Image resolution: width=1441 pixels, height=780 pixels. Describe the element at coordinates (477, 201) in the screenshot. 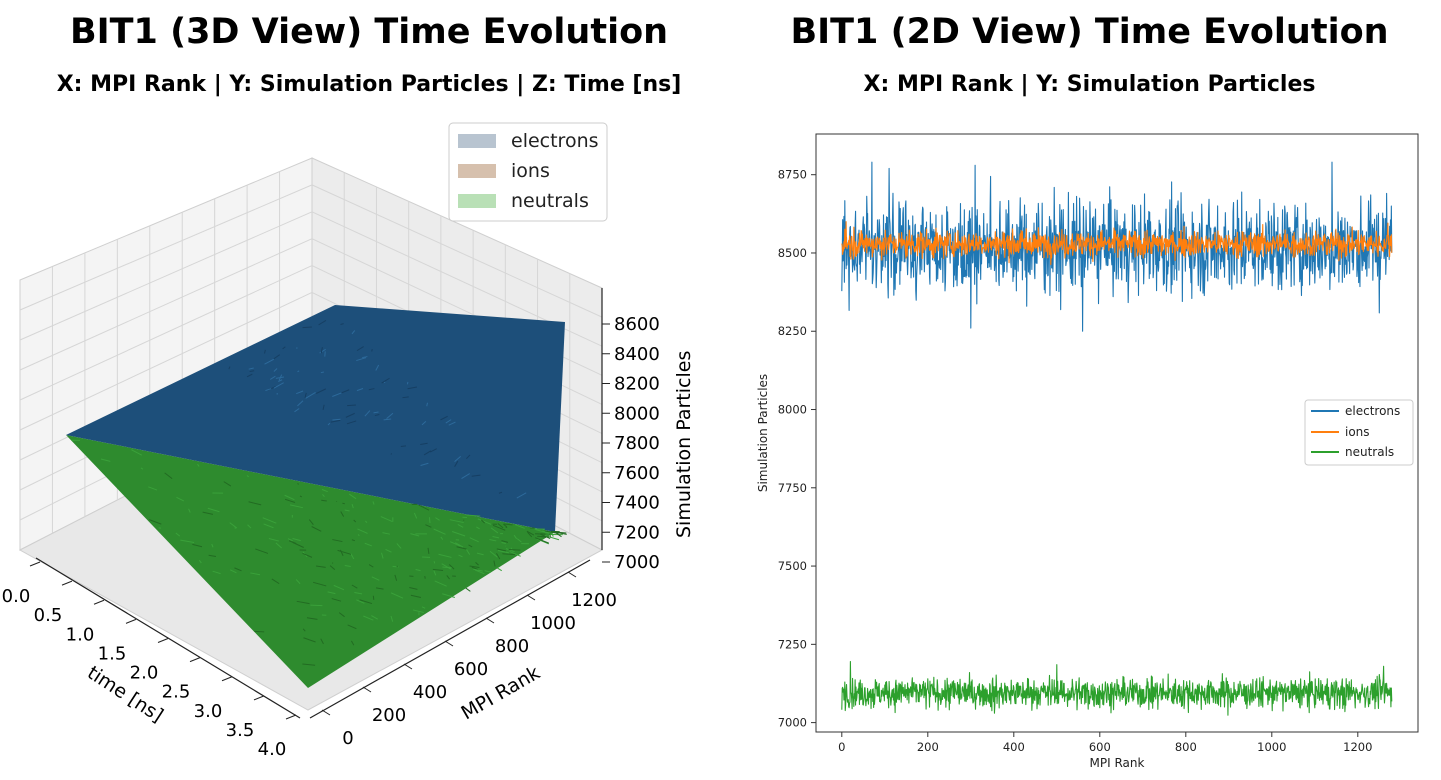

I see `legend-neutrals-swatch` at that location.